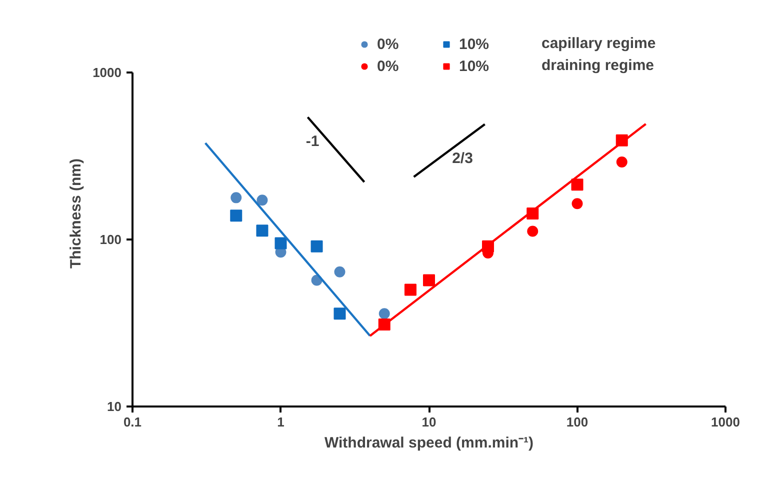 The image size is (758, 493). What do you see at coordinates (107, 72) in the screenshot?
I see `y-tick-label: 1000` at bounding box center [107, 72].